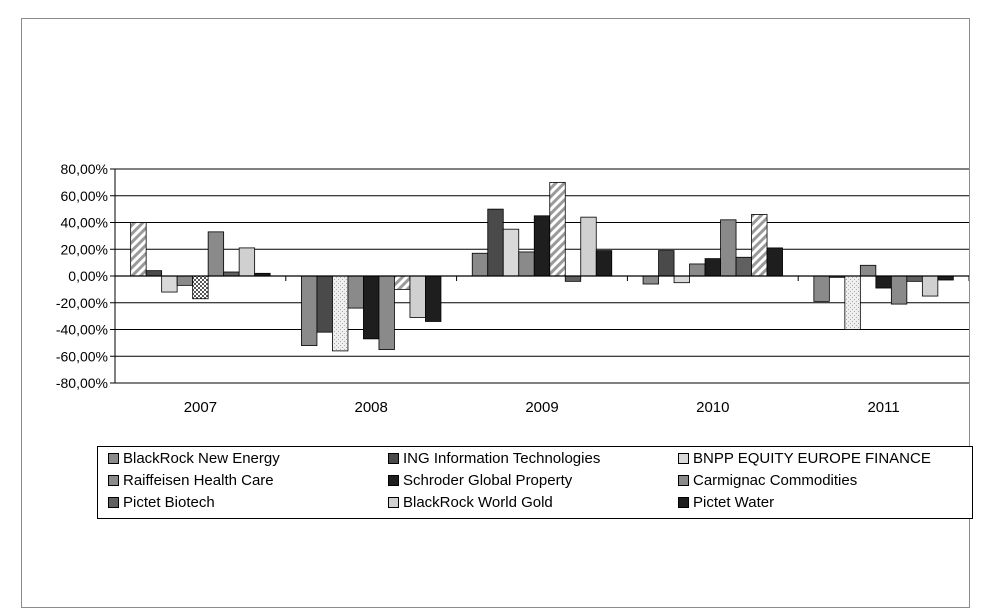  I want to click on legend-entry: Pictet Biotech, so click(161, 502).